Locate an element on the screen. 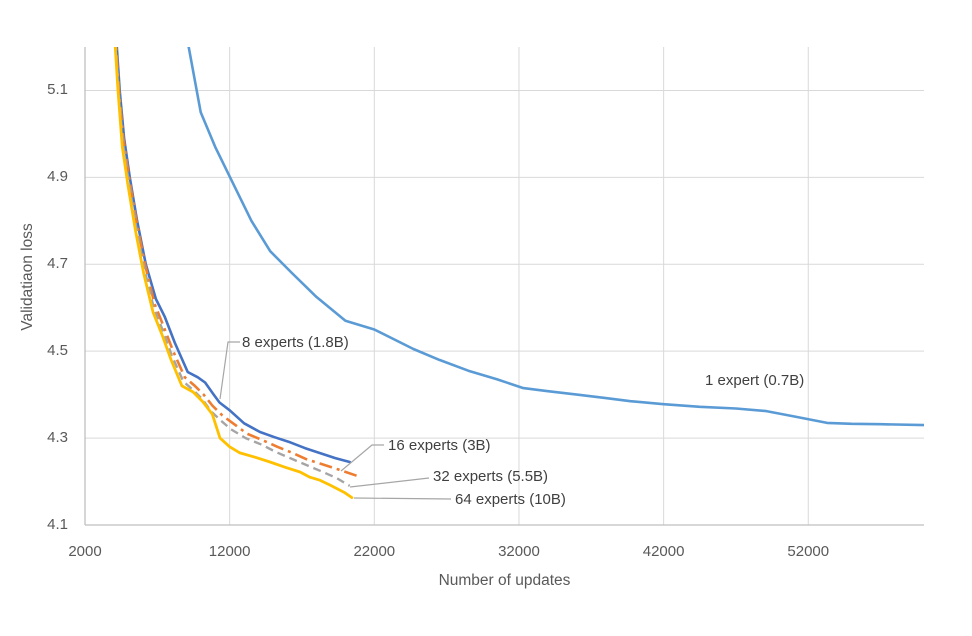 This screenshot has width=972, height=636. annotation-64-experts: 64 experts (10B) is located at coordinates (510, 499).